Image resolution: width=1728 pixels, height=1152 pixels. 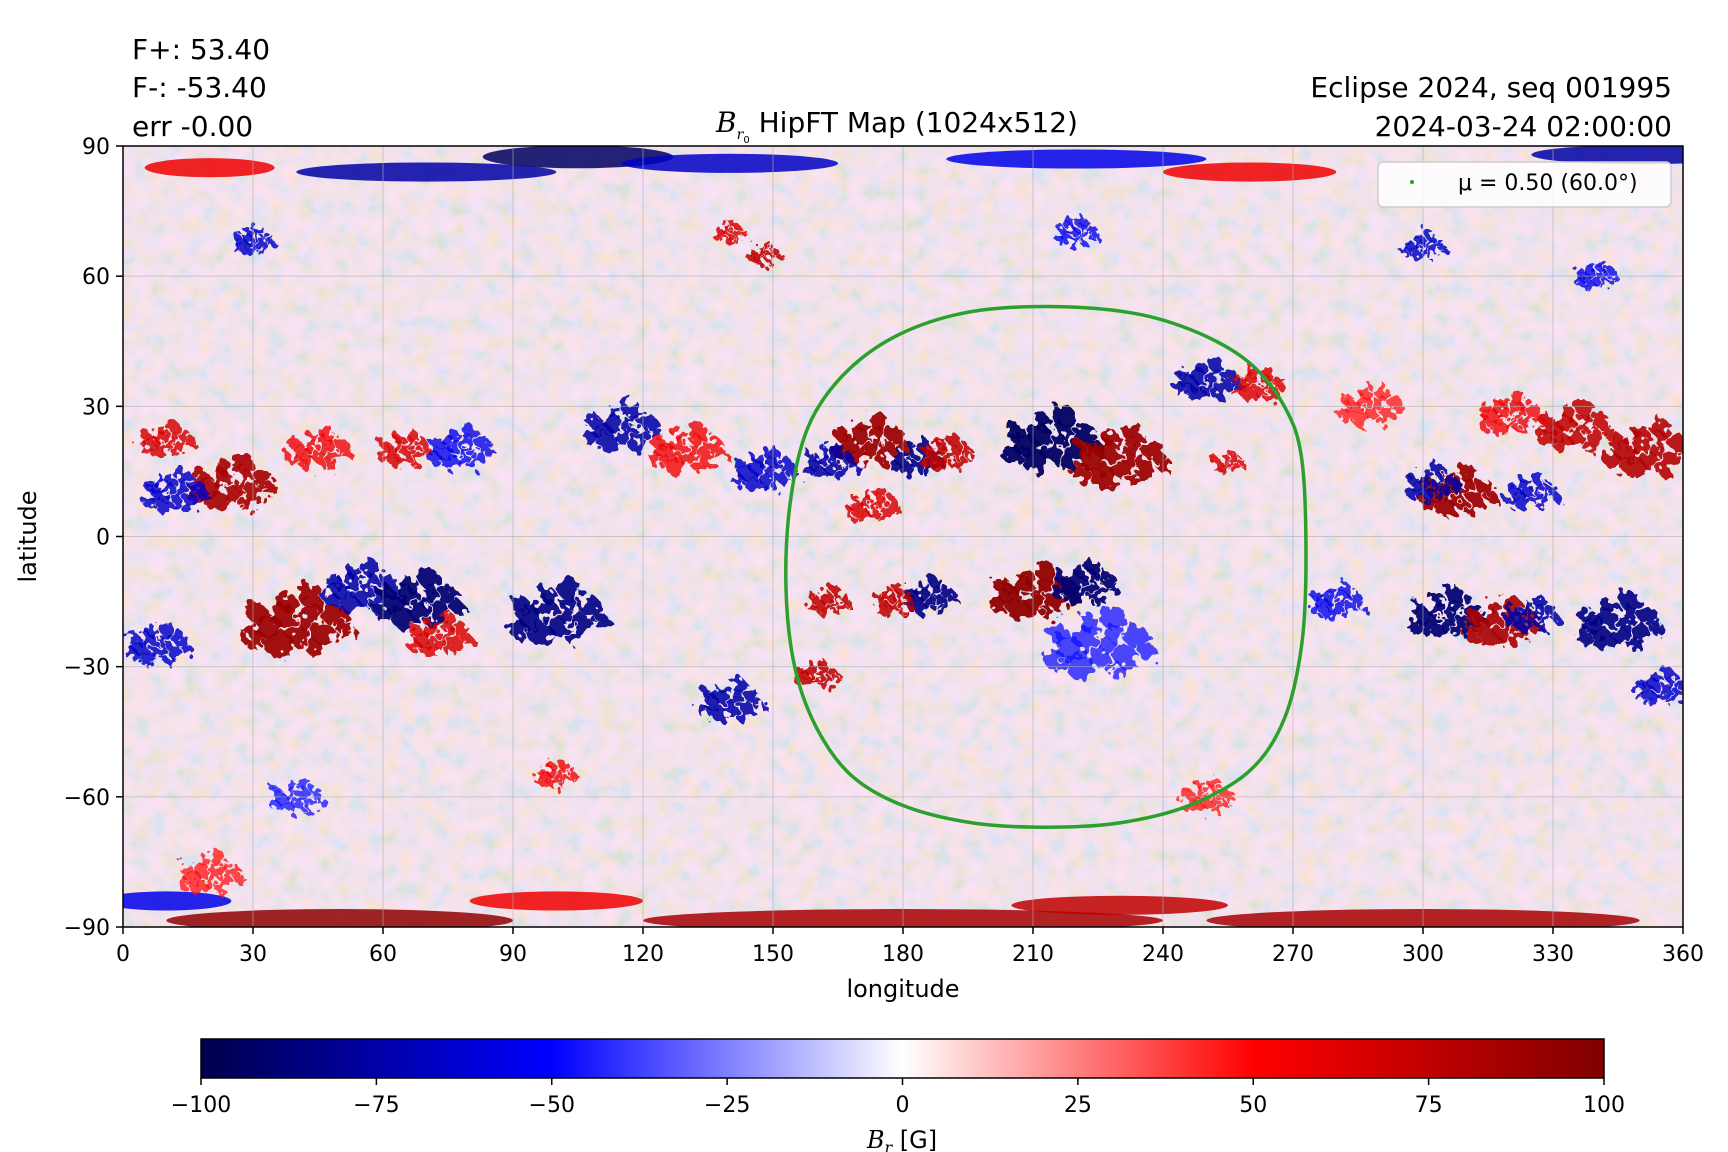 What do you see at coordinates (1412, 182) in the screenshot?
I see `legend-marker` at bounding box center [1412, 182].